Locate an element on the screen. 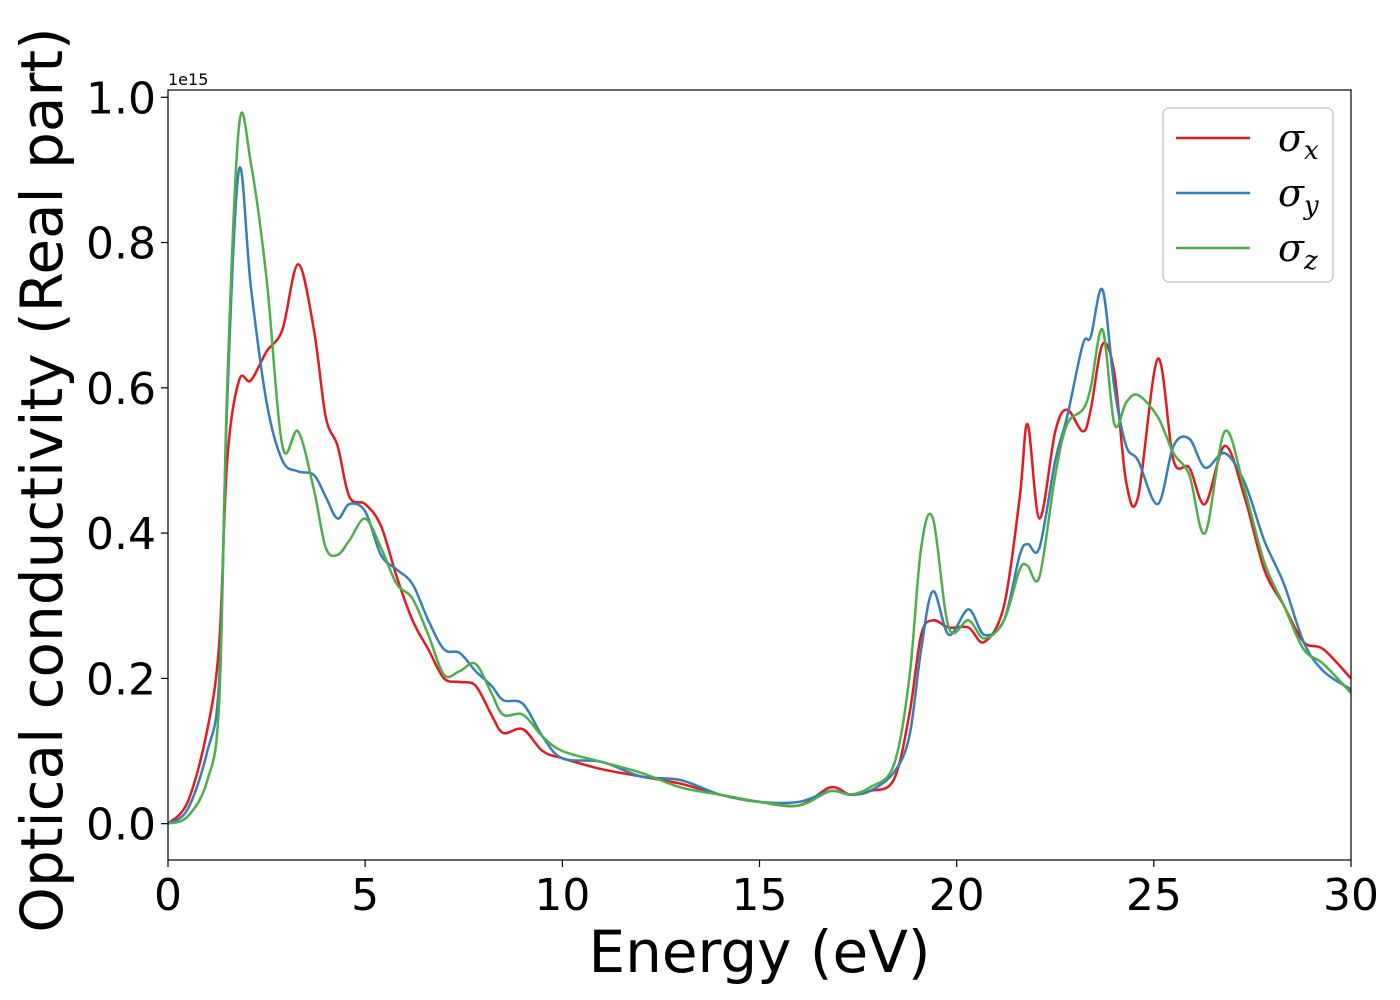 This screenshot has height=1000, width=1400. x-tick-label: 30 is located at coordinates (1351, 895).